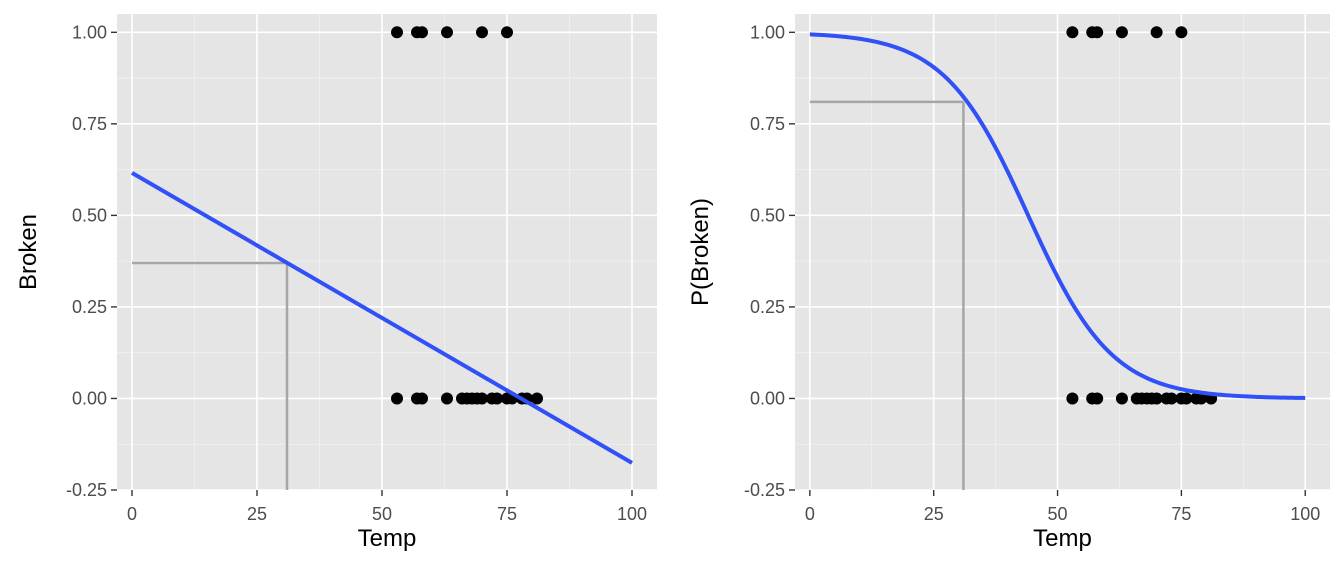  Describe the element at coordinates (700, 252) in the screenshot. I see `y-axis-title: P(Broken)` at that location.